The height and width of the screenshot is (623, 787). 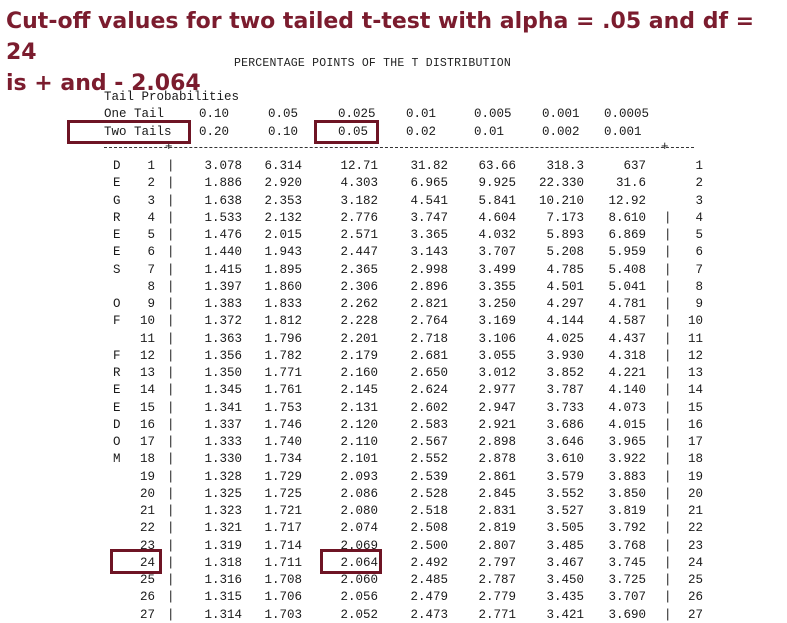 I want to click on crit-value: 2.060, so click(x=359, y=580).